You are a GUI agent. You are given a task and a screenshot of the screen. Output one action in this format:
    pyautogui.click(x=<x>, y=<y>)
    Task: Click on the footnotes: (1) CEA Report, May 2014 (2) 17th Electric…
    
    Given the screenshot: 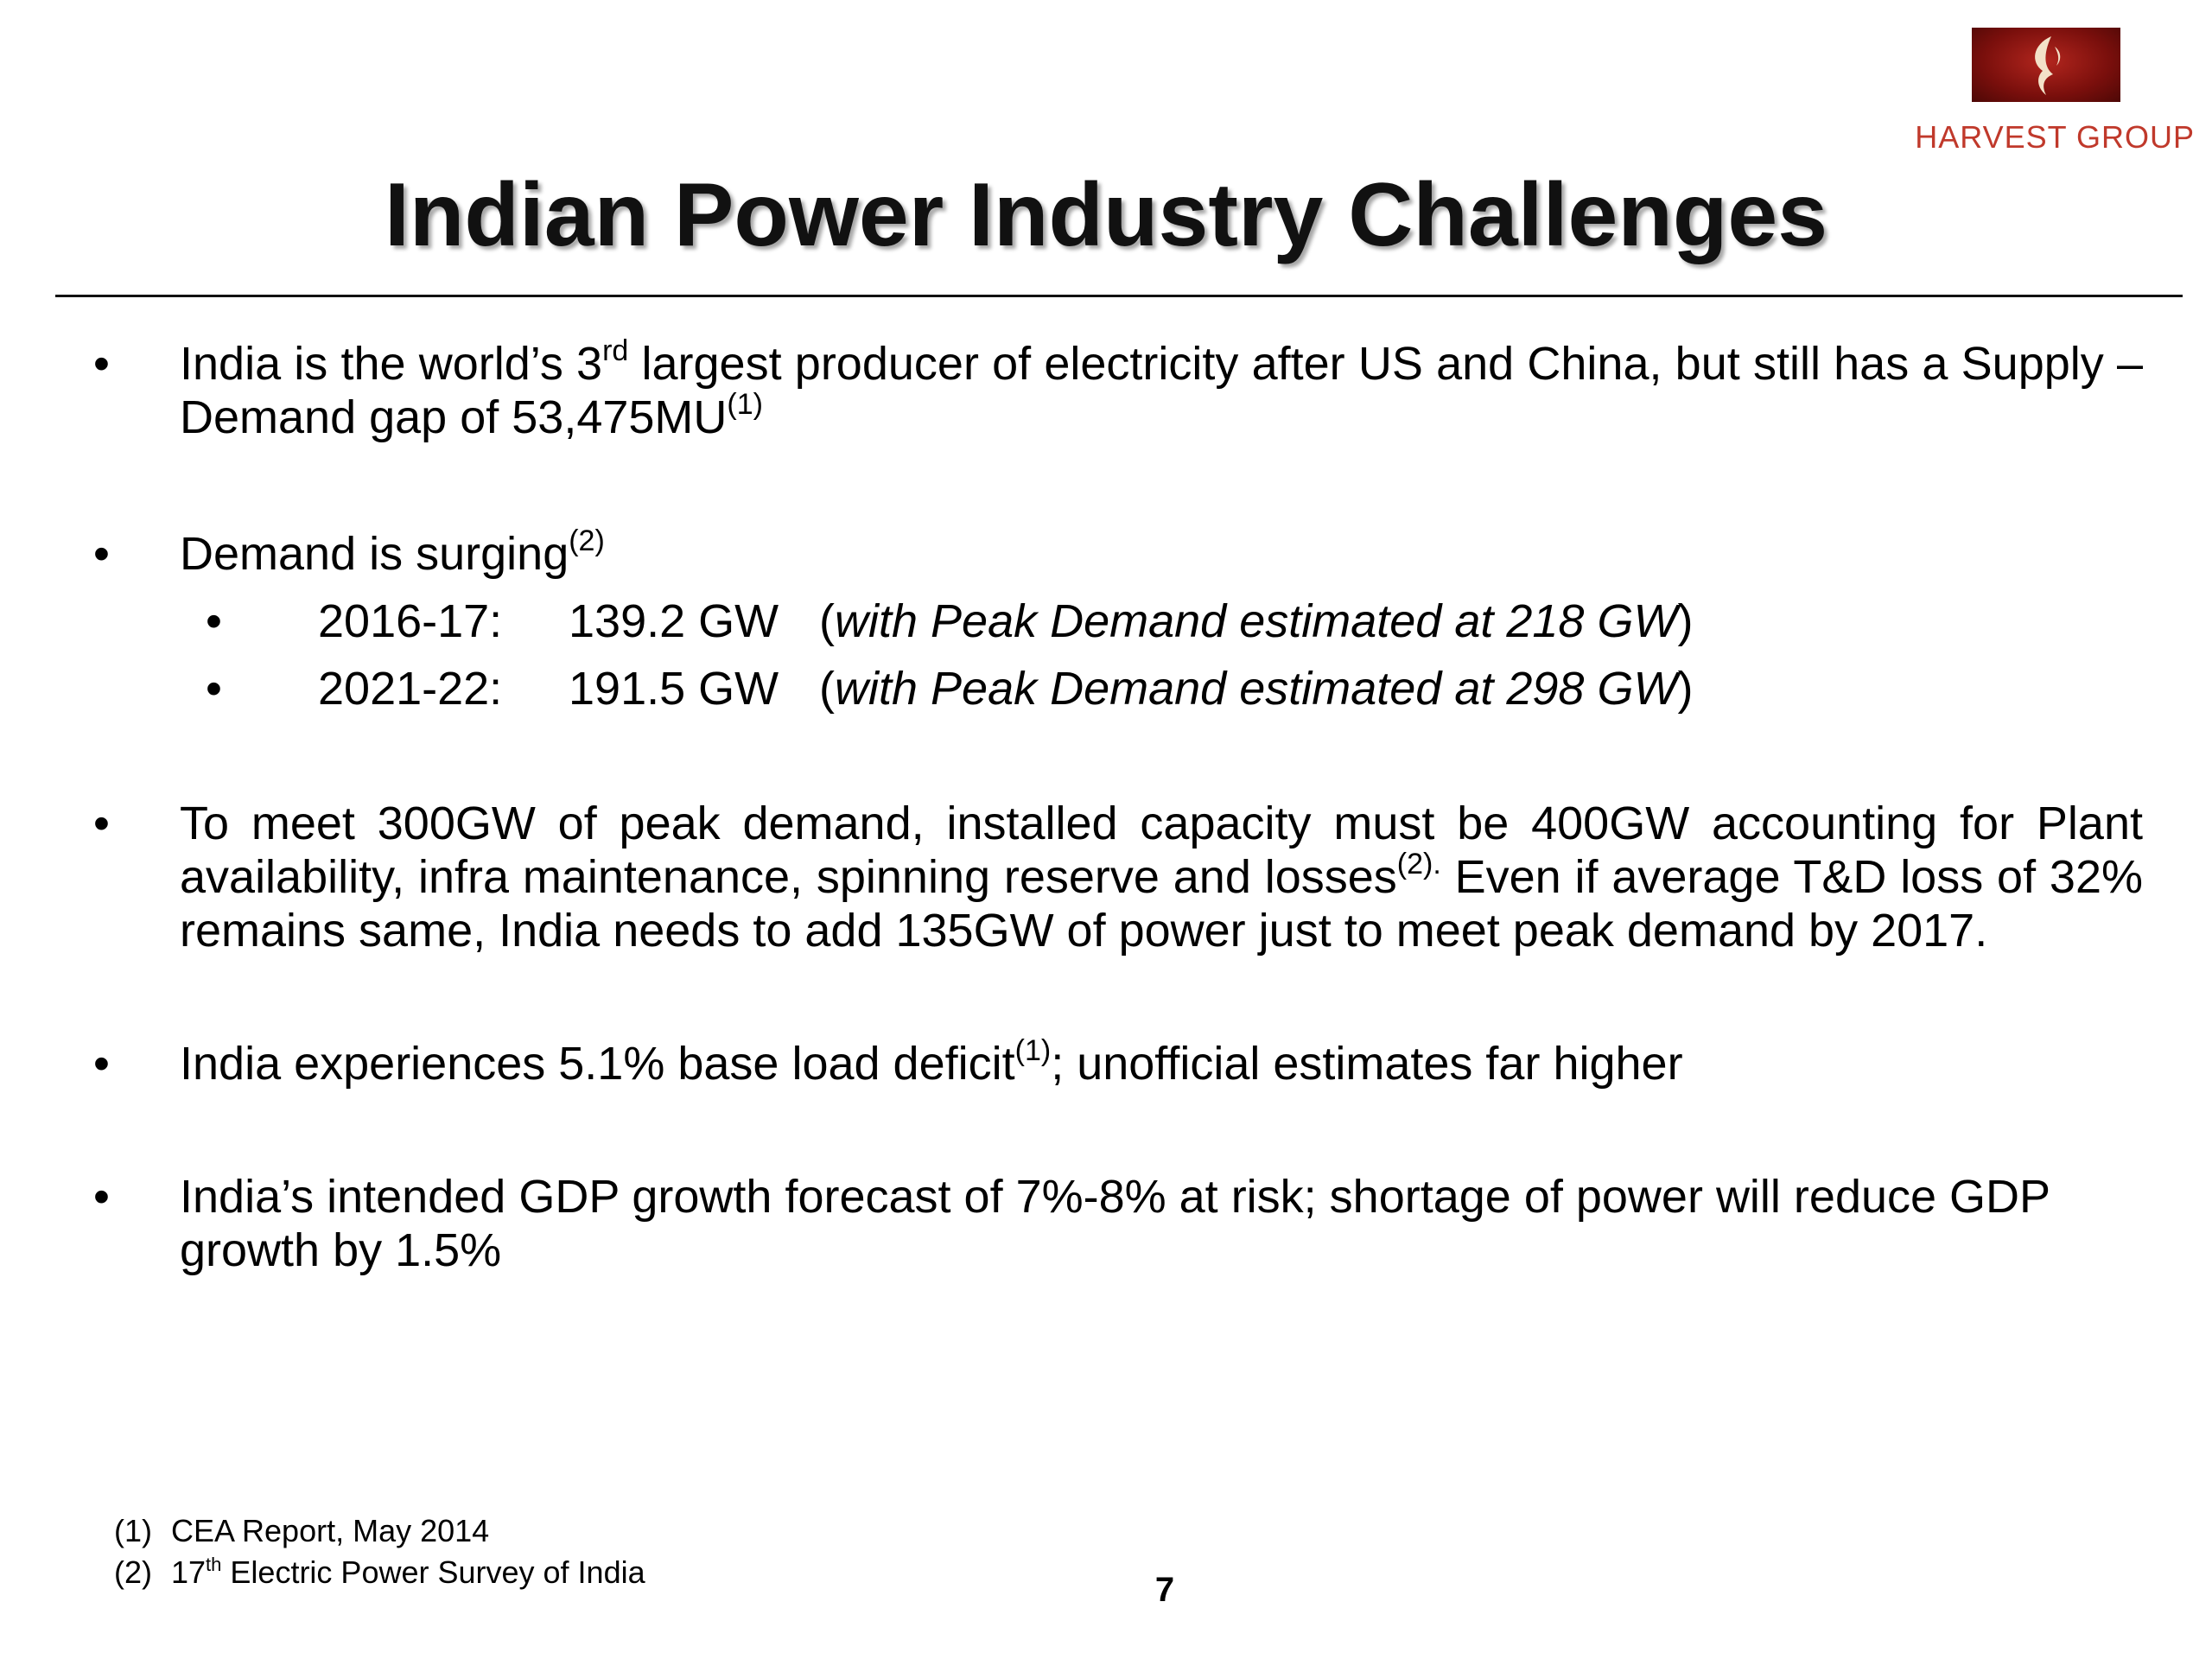 What is the action you would take?
    pyautogui.click(x=379, y=1551)
    